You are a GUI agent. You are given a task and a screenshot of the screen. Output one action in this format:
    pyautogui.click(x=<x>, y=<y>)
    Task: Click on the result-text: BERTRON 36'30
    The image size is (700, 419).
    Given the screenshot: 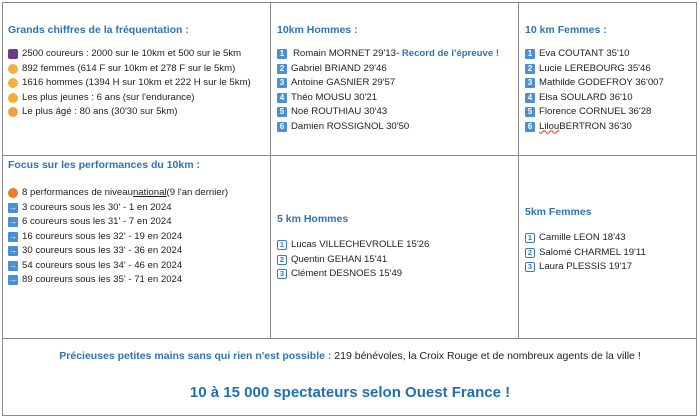 What is the action you would take?
    pyautogui.click(x=595, y=126)
    